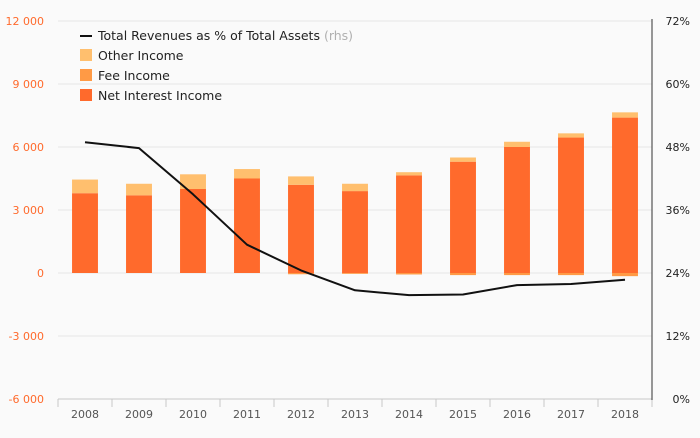  Describe the element at coordinates (160, 95) in the screenshot. I see `legend-label-net-interest-income: Net Interest Income` at that location.